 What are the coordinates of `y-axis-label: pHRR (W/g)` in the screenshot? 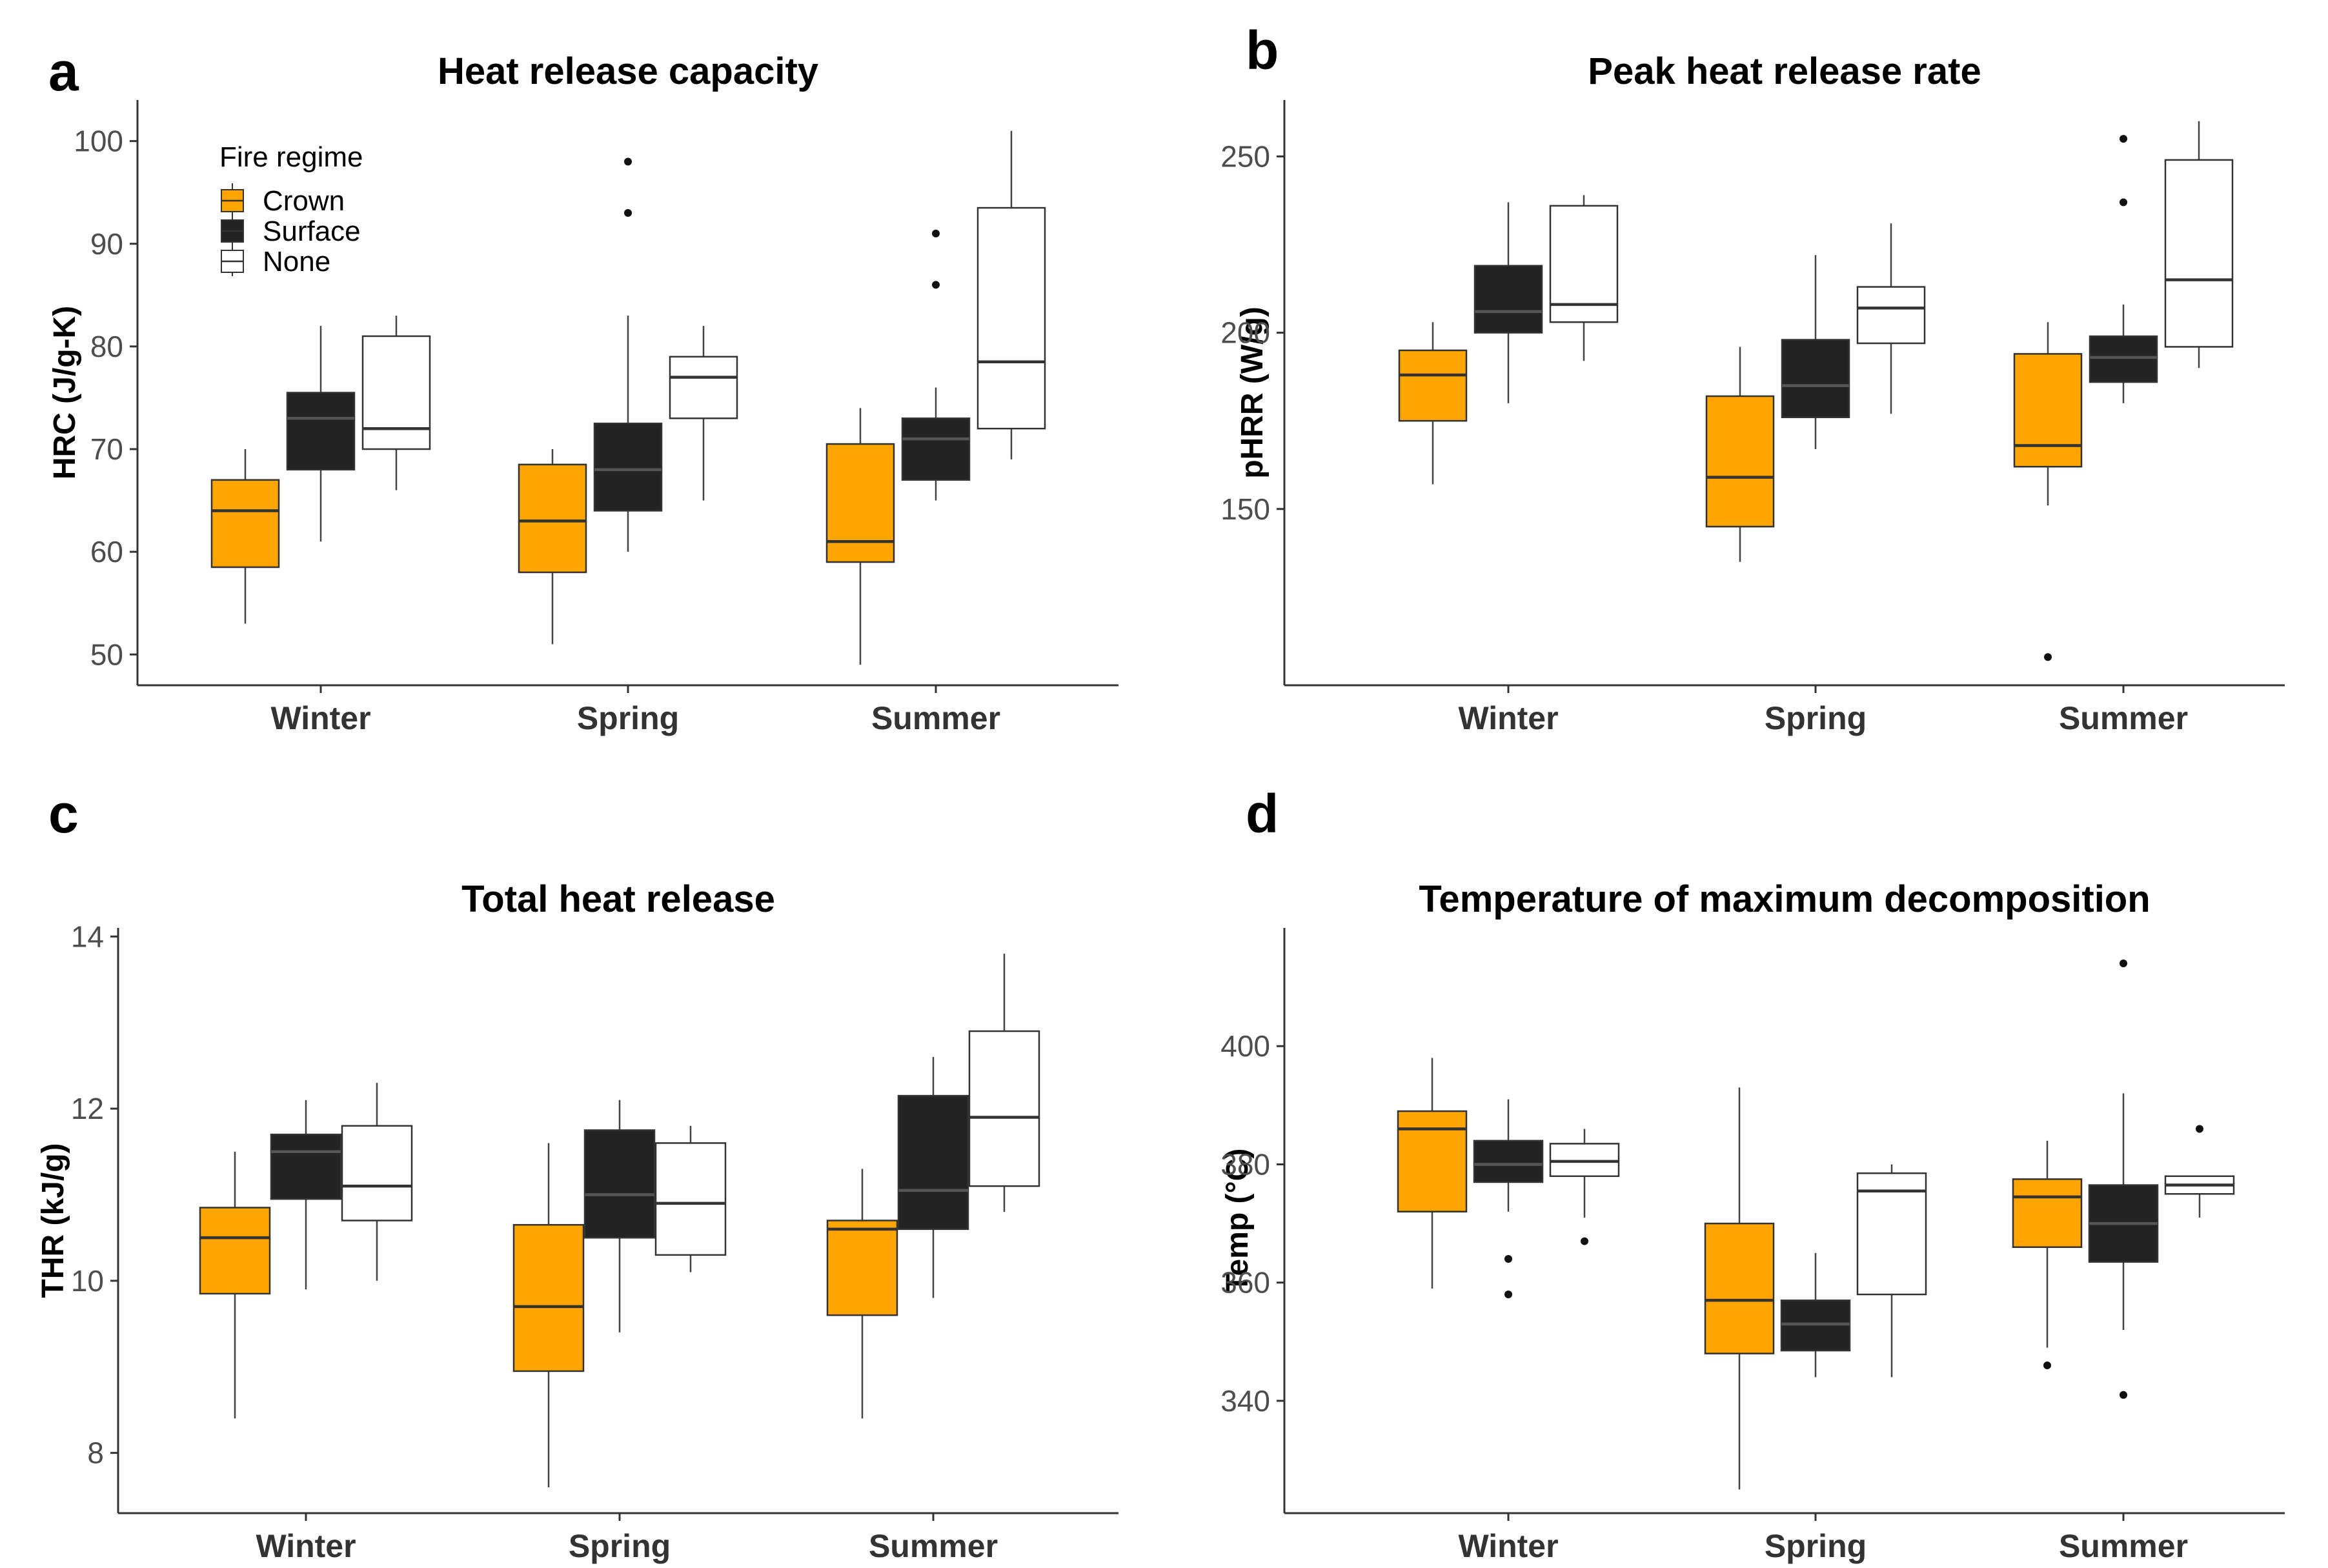 It's located at (1253, 393).